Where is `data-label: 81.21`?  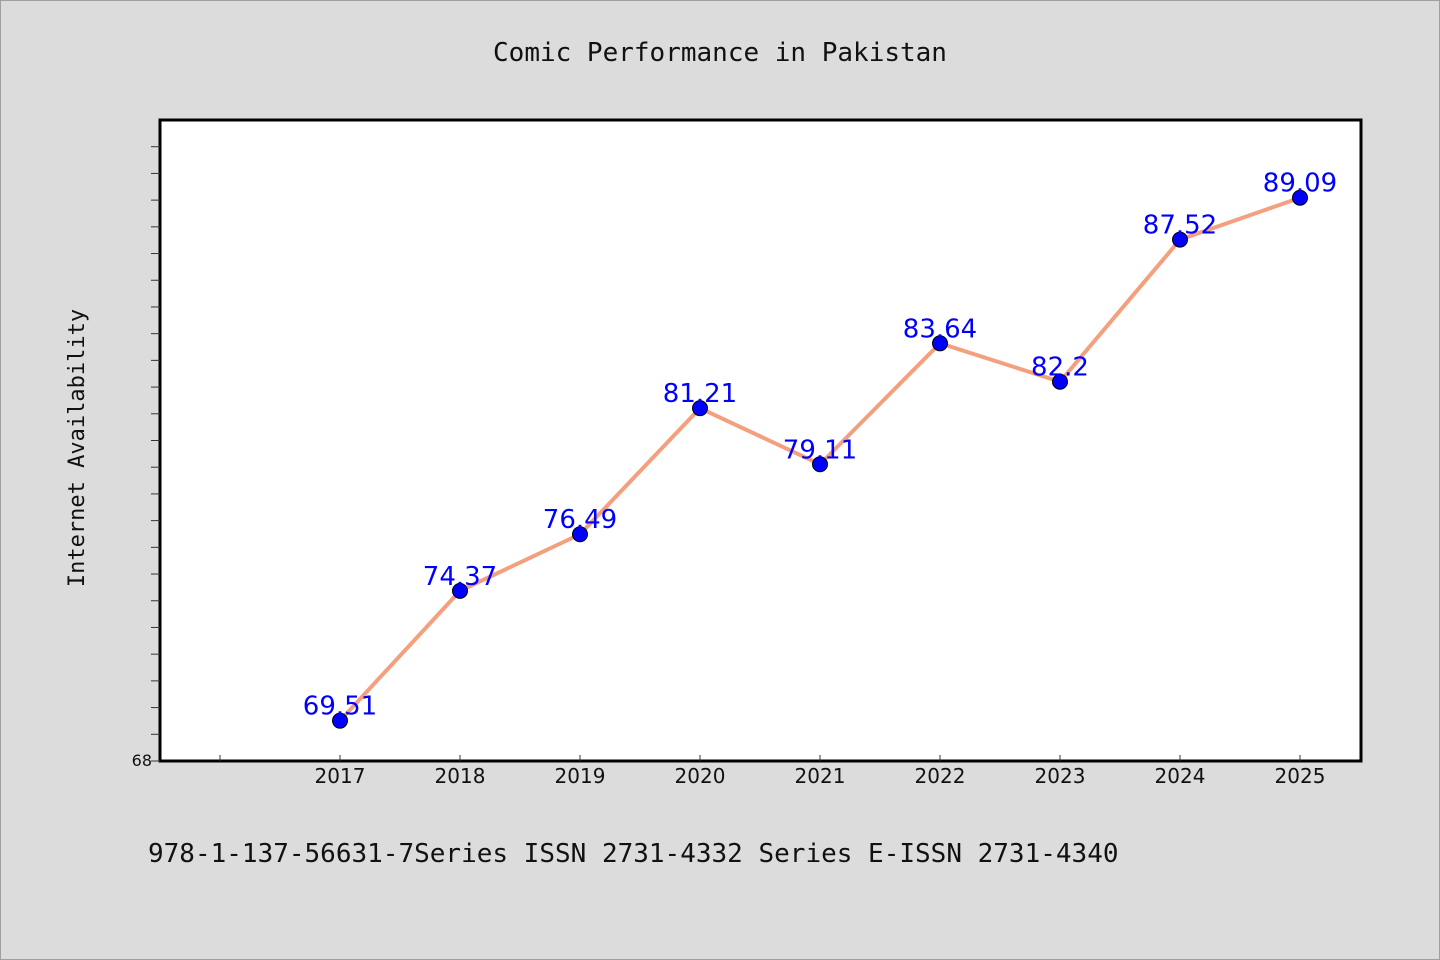
data-label: 81.21 is located at coordinates (700, 394).